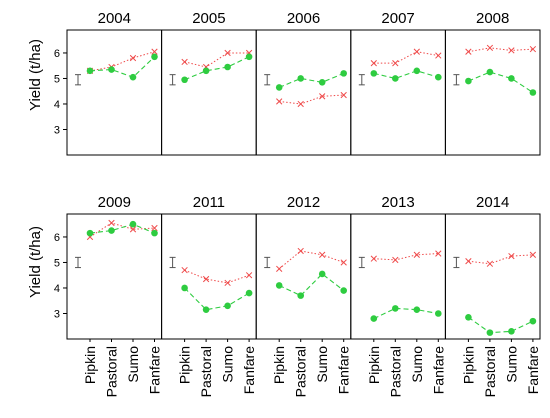  Describe the element at coordinates (343, 262) in the screenshot. I see `red-point-2012-Fanfare` at that location.